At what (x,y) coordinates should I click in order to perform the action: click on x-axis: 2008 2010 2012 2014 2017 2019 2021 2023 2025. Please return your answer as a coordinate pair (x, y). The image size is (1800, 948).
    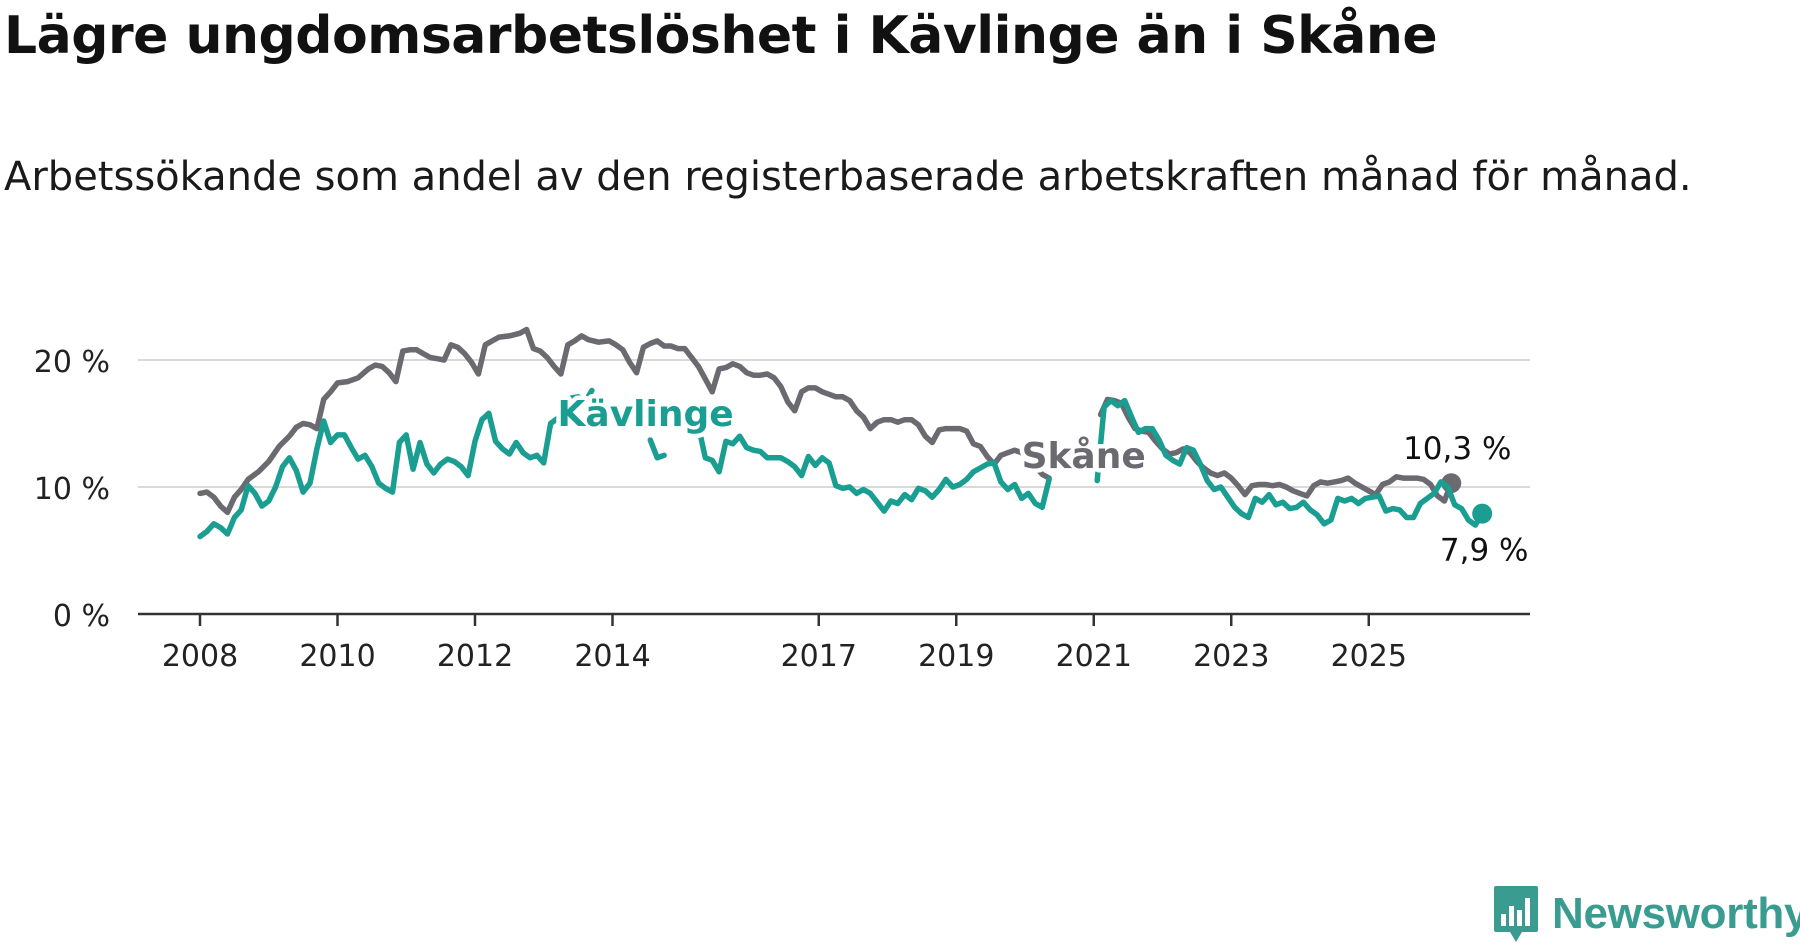
    Looking at the image, I should click on (834, 643).